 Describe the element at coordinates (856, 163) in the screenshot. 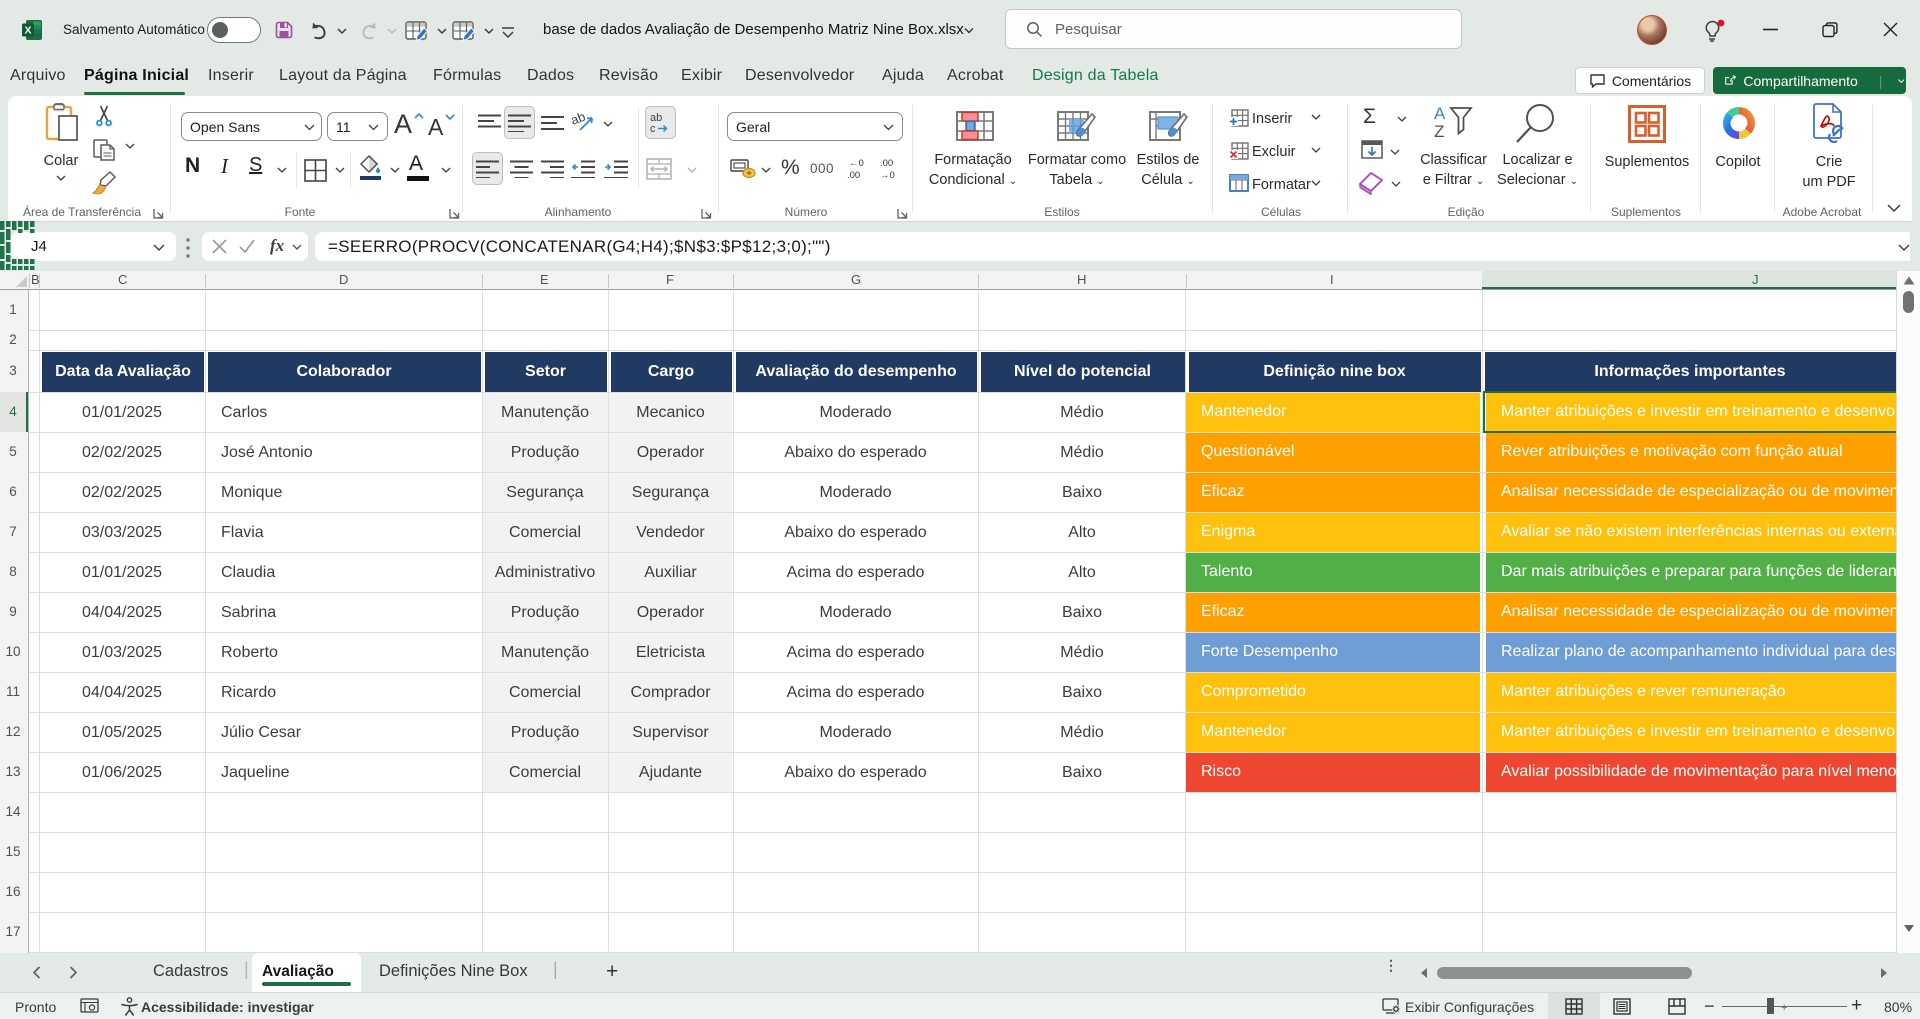

I see `svg-text: ←0` at that location.